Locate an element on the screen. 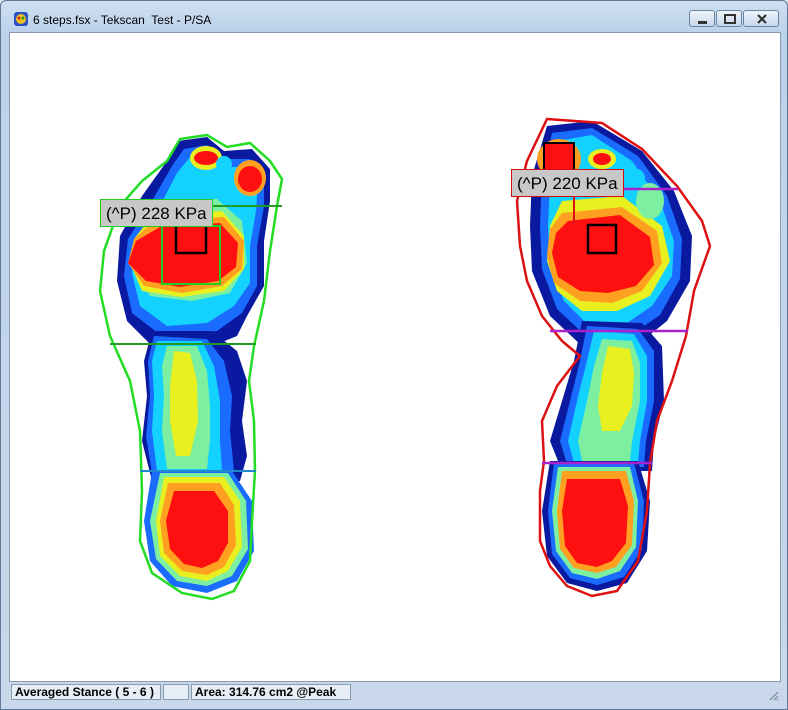 This screenshot has height=710, width=788. caption-buttons is located at coordinates (733, 19).